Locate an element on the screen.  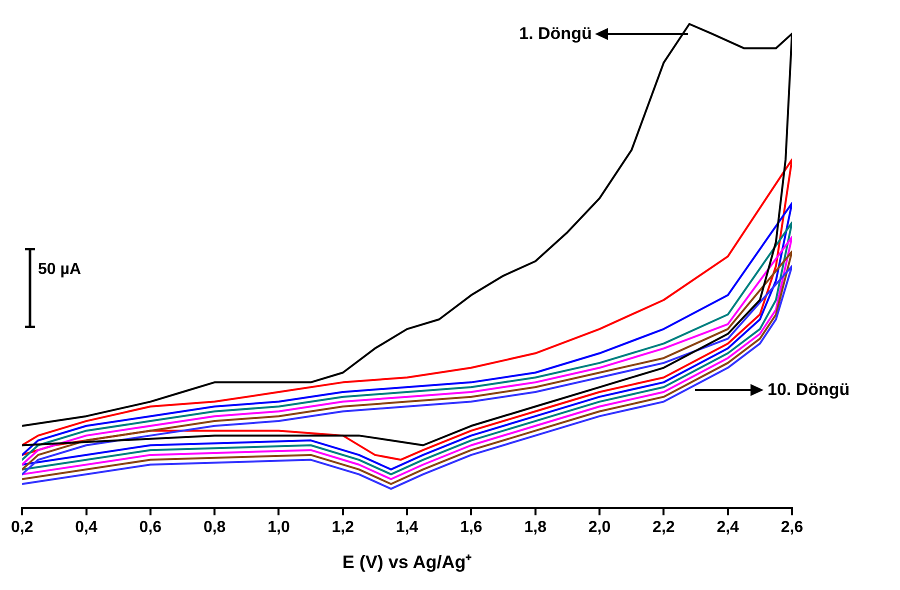
x-tick-label: 0,6 is located at coordinates (150, 527).